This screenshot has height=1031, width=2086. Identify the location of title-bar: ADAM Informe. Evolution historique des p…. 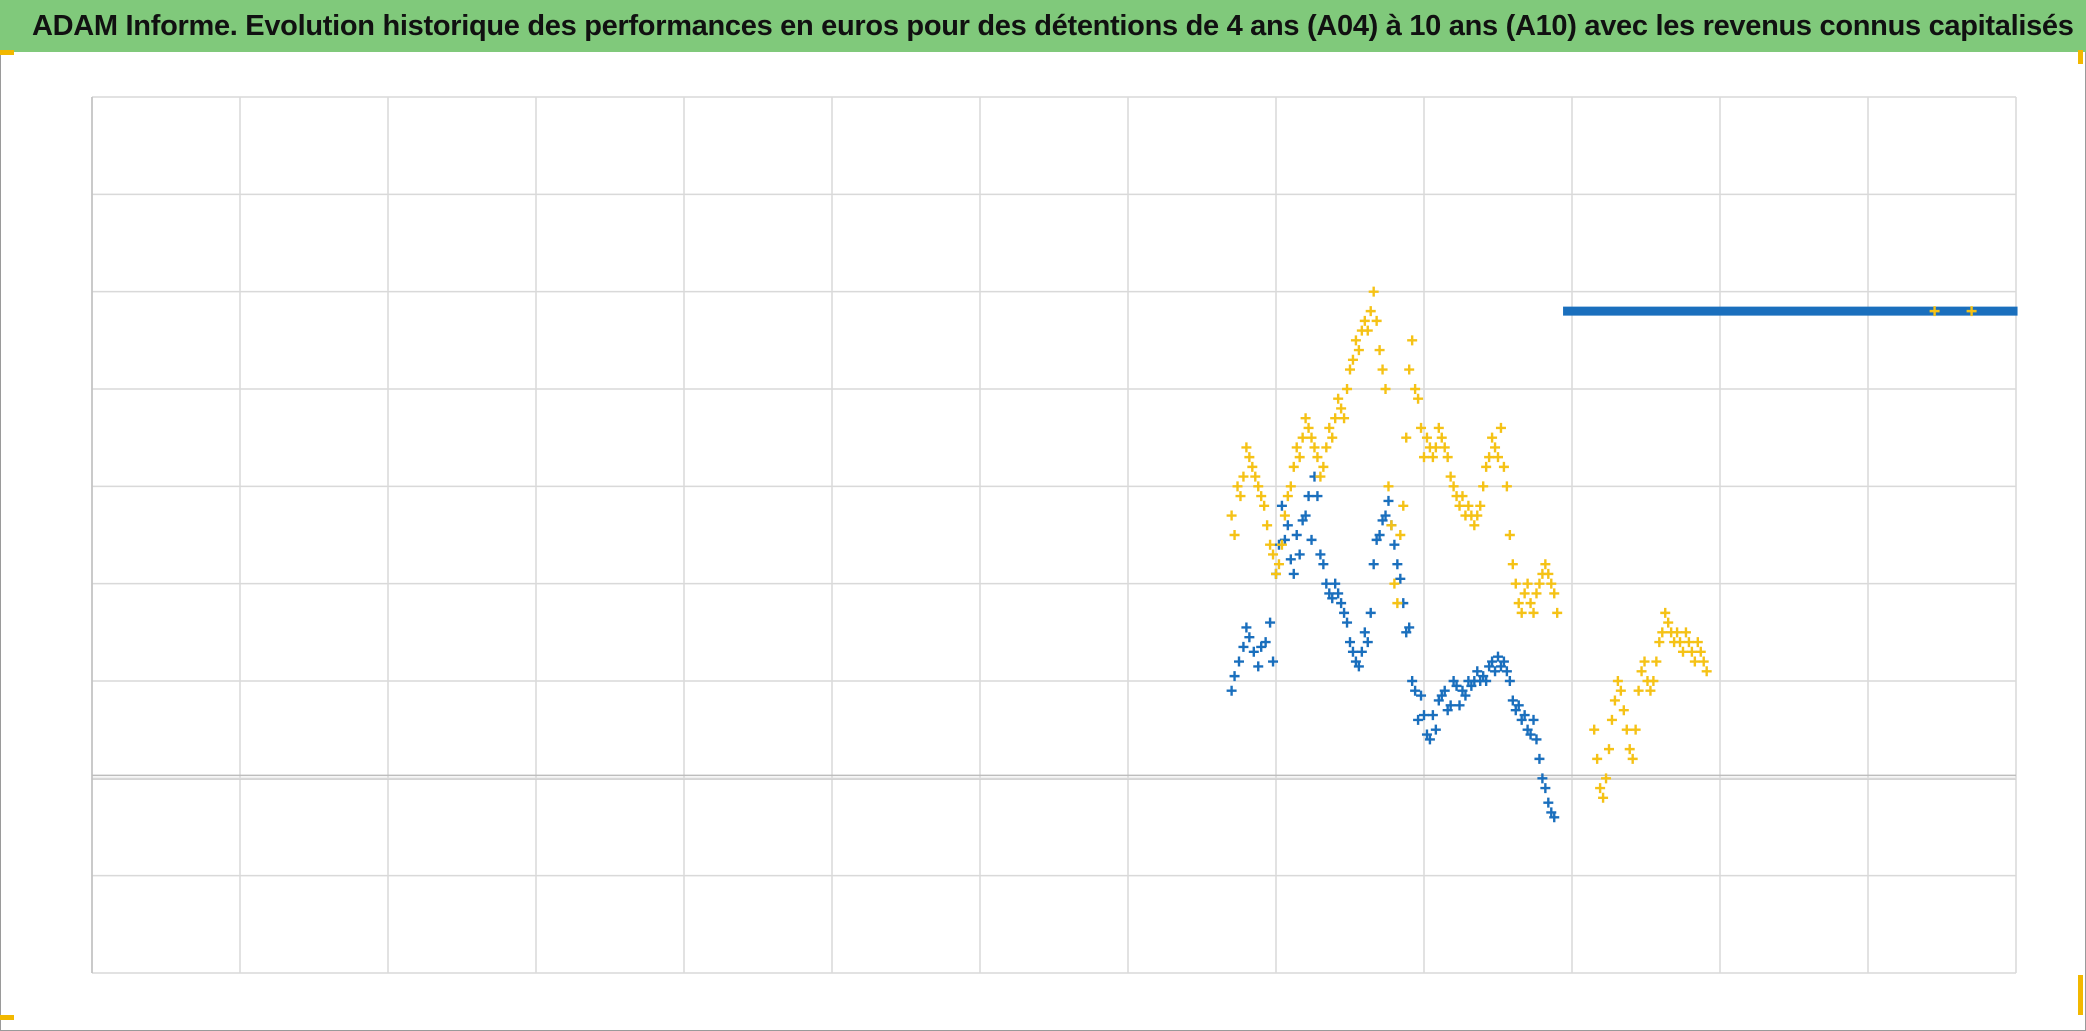
(1043, 26).